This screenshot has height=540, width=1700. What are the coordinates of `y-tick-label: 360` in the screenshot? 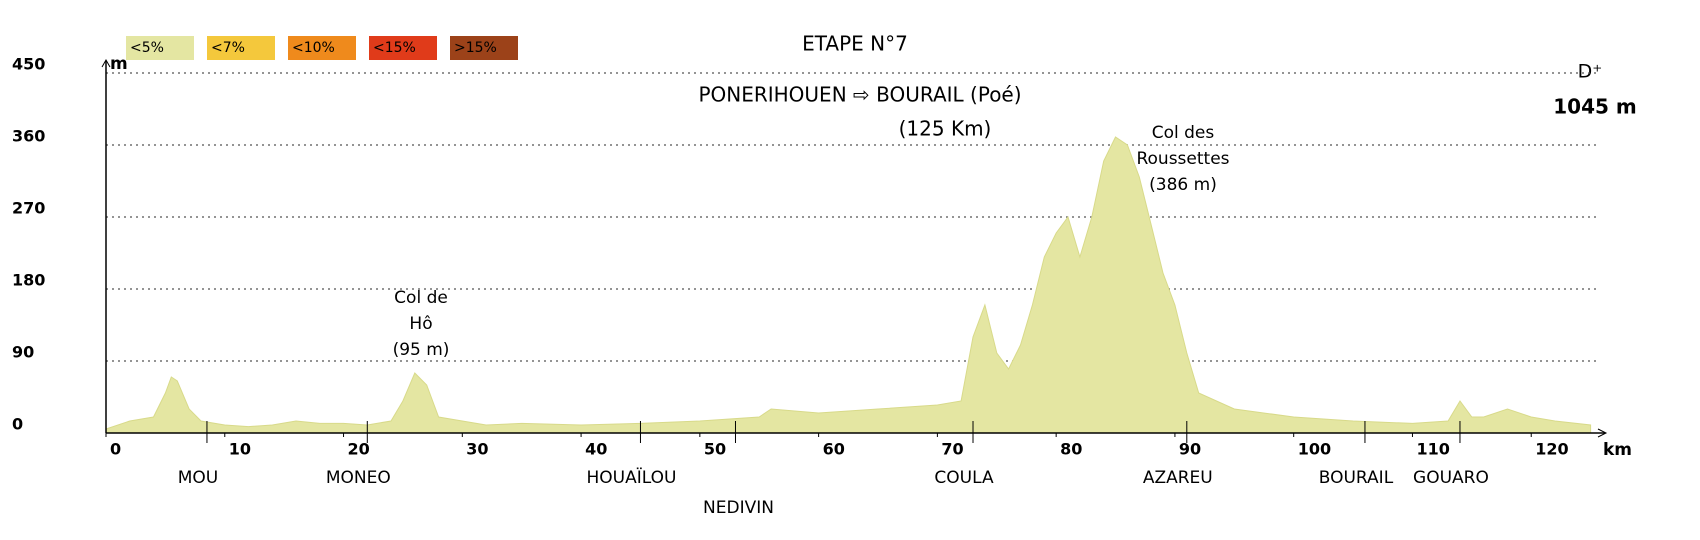 It's located at (28, 136).